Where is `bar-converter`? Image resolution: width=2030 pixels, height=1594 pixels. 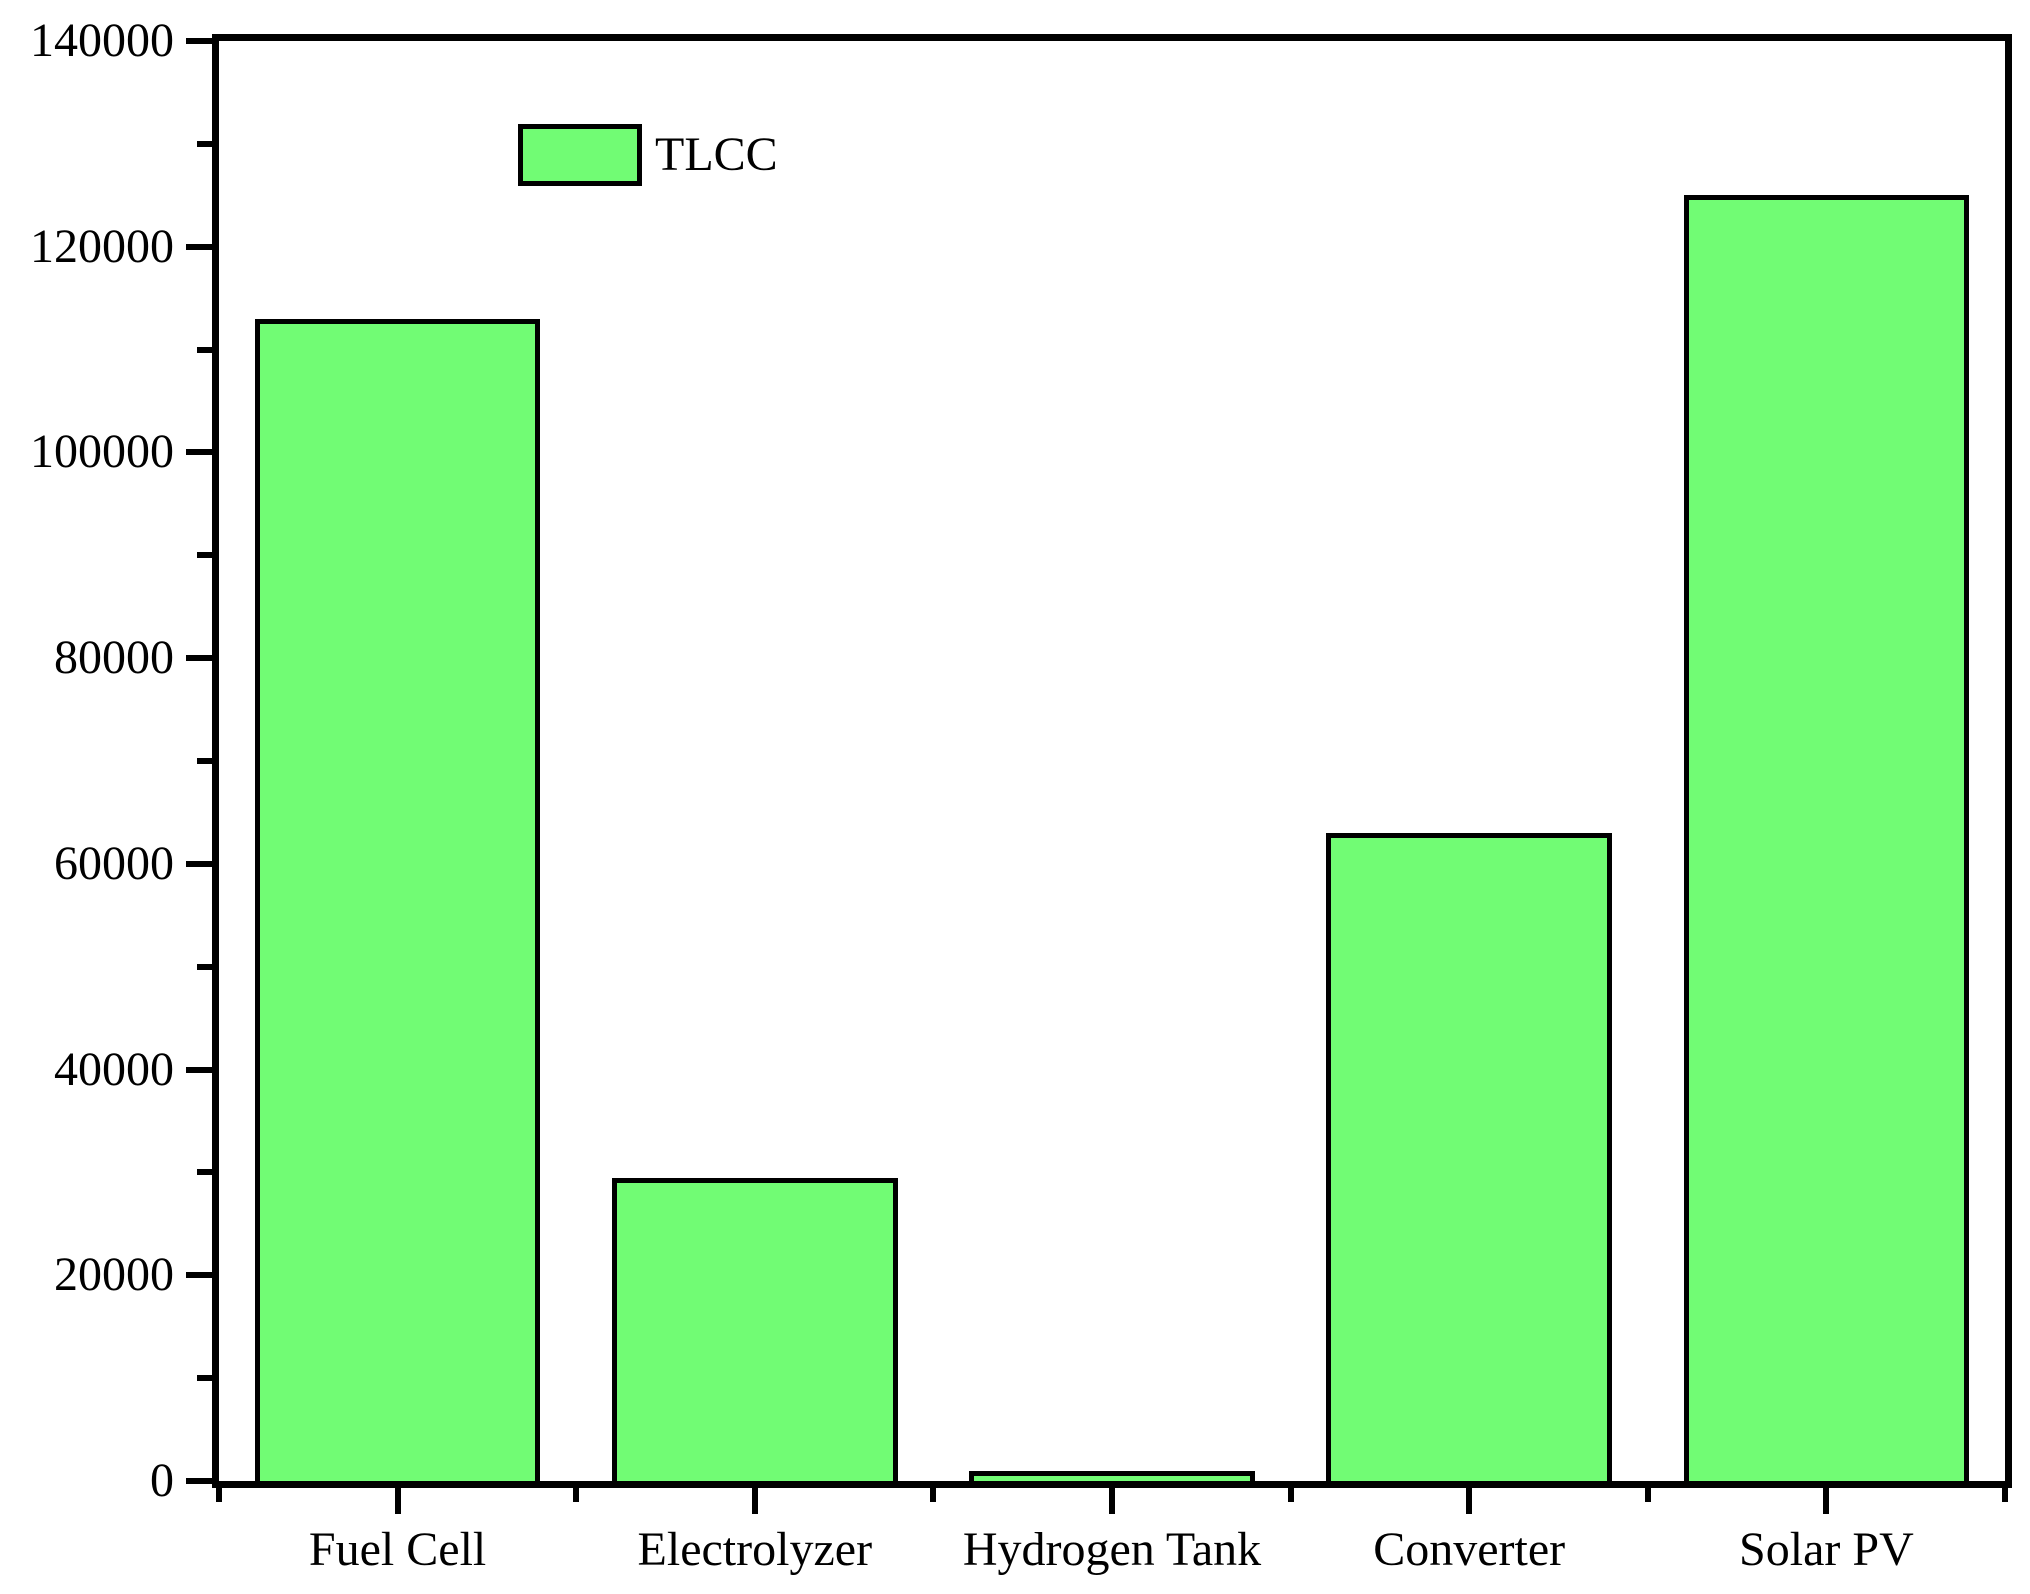
bar-converter is located at coordinates (1469, 1157).